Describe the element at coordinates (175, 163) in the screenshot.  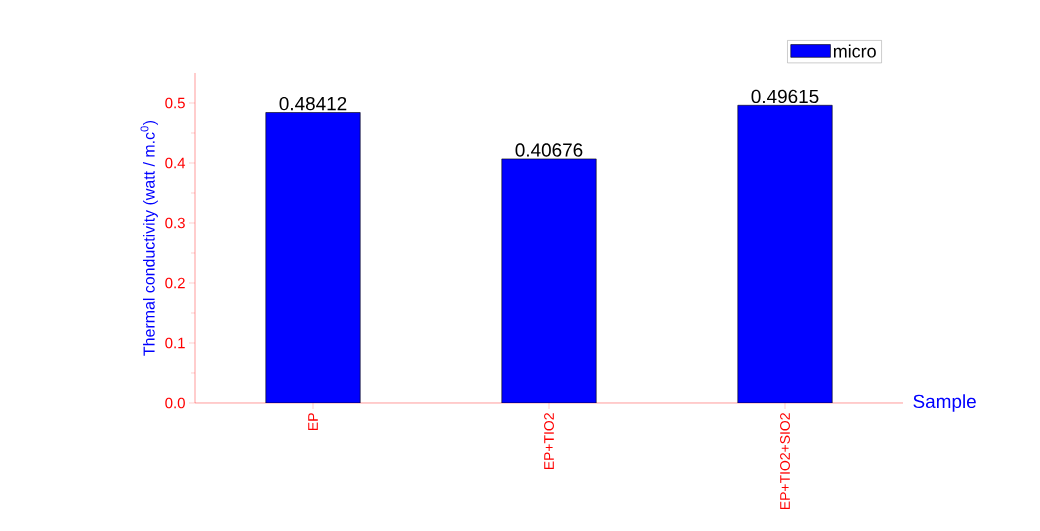
I see `y-tick-label: 0.4` at that location.